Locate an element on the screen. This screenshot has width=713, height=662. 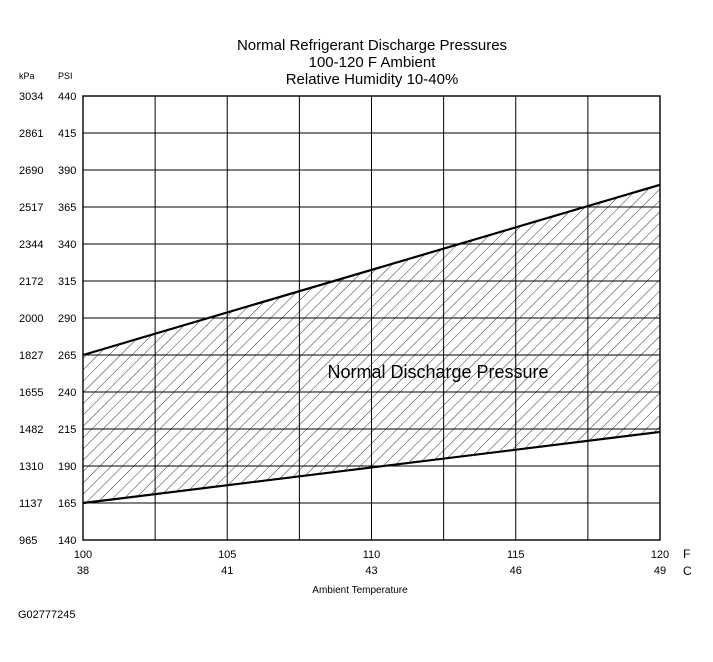
y-tick-label-psi: 390 is located at coordinates (67, 171).